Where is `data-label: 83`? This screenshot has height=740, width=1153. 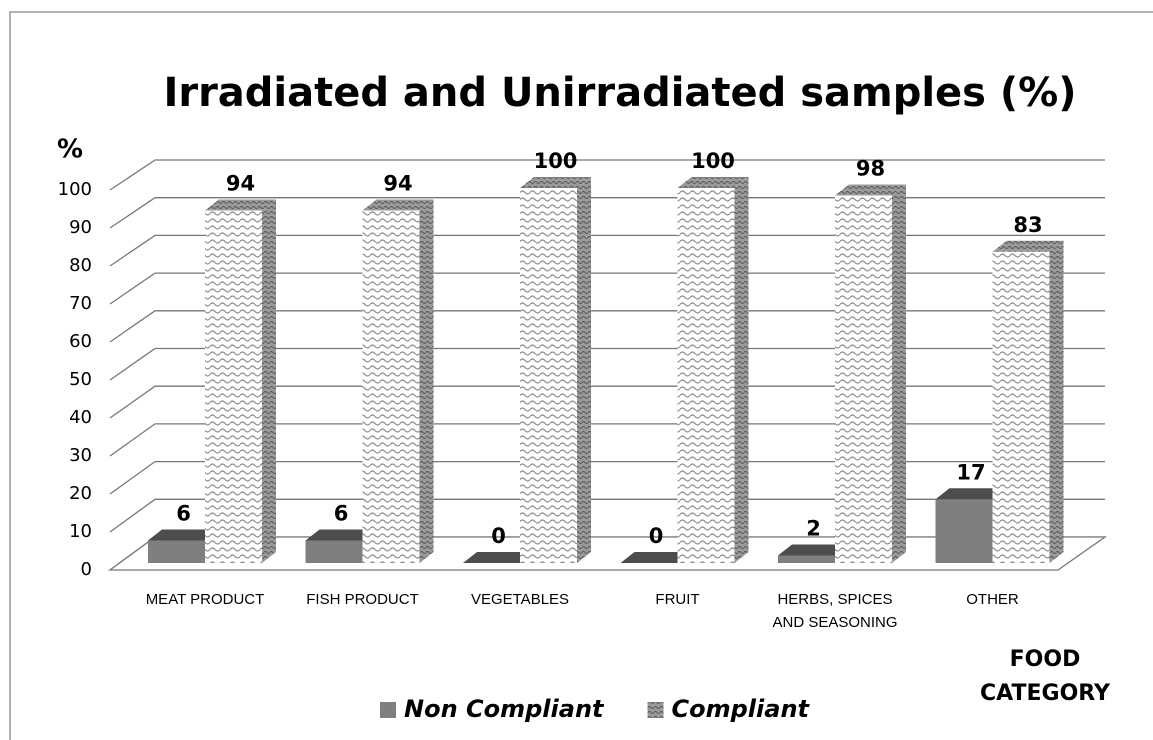 data-label: 83 is located at coordinates (1027, 225).